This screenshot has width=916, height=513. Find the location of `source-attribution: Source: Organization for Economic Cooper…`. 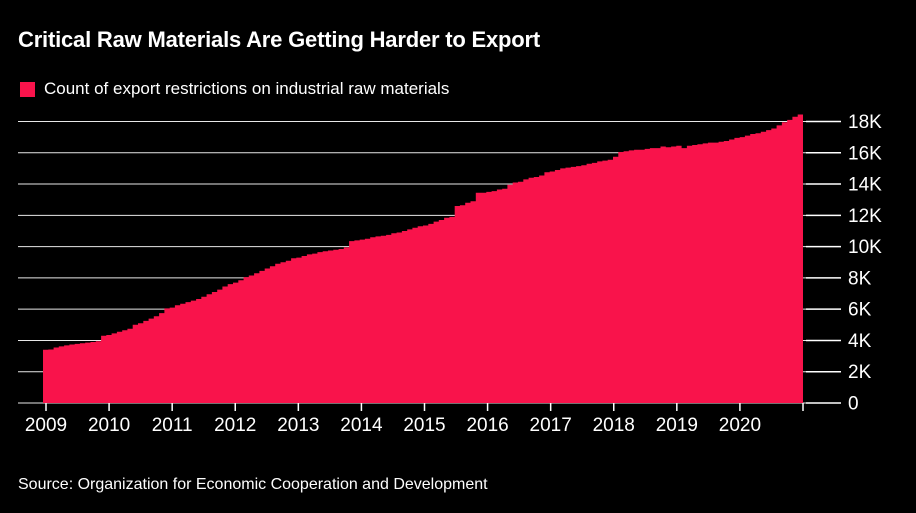

source-attribution: Source: Organization for Economic Cooper… is located at coordinates (253, 484).